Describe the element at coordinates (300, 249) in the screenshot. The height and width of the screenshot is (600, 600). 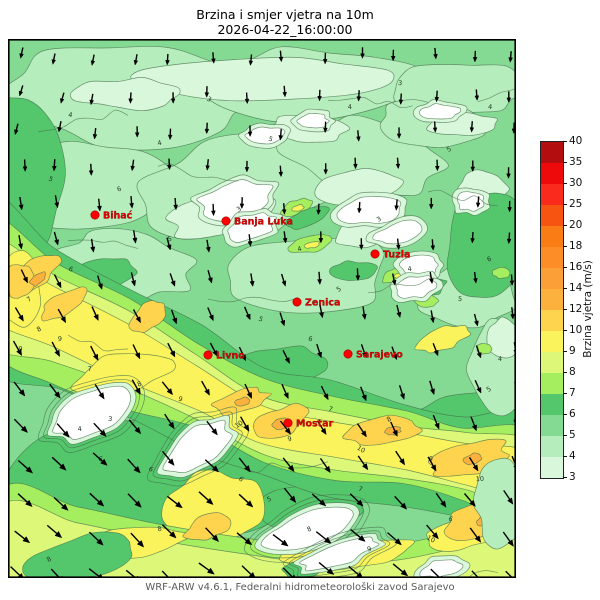
I see `contour-label: 4` at that location.